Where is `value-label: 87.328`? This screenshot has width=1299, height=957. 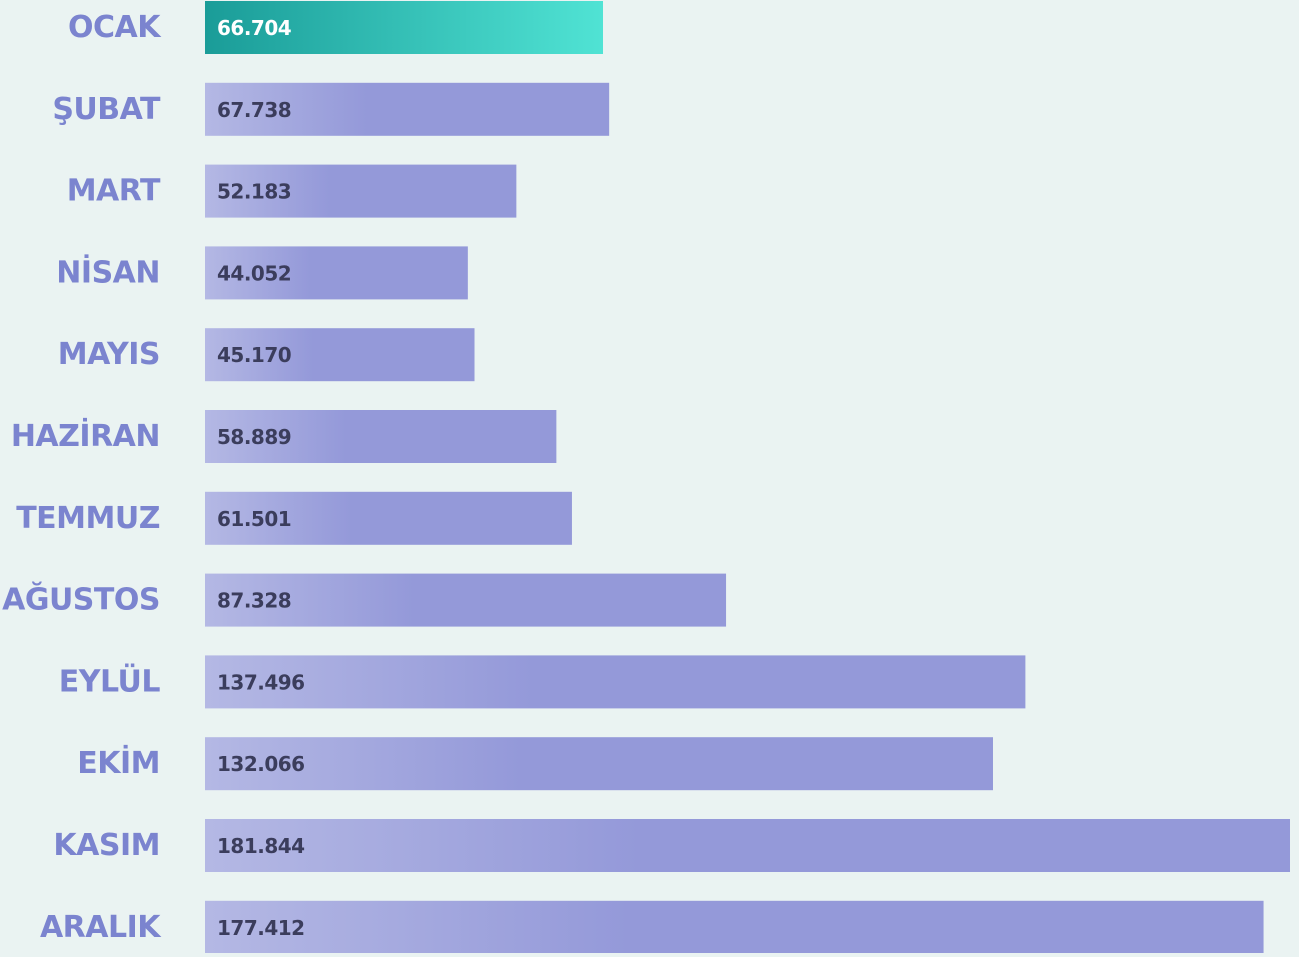
value-label: 87.328 is located at coordinates (254, 601).